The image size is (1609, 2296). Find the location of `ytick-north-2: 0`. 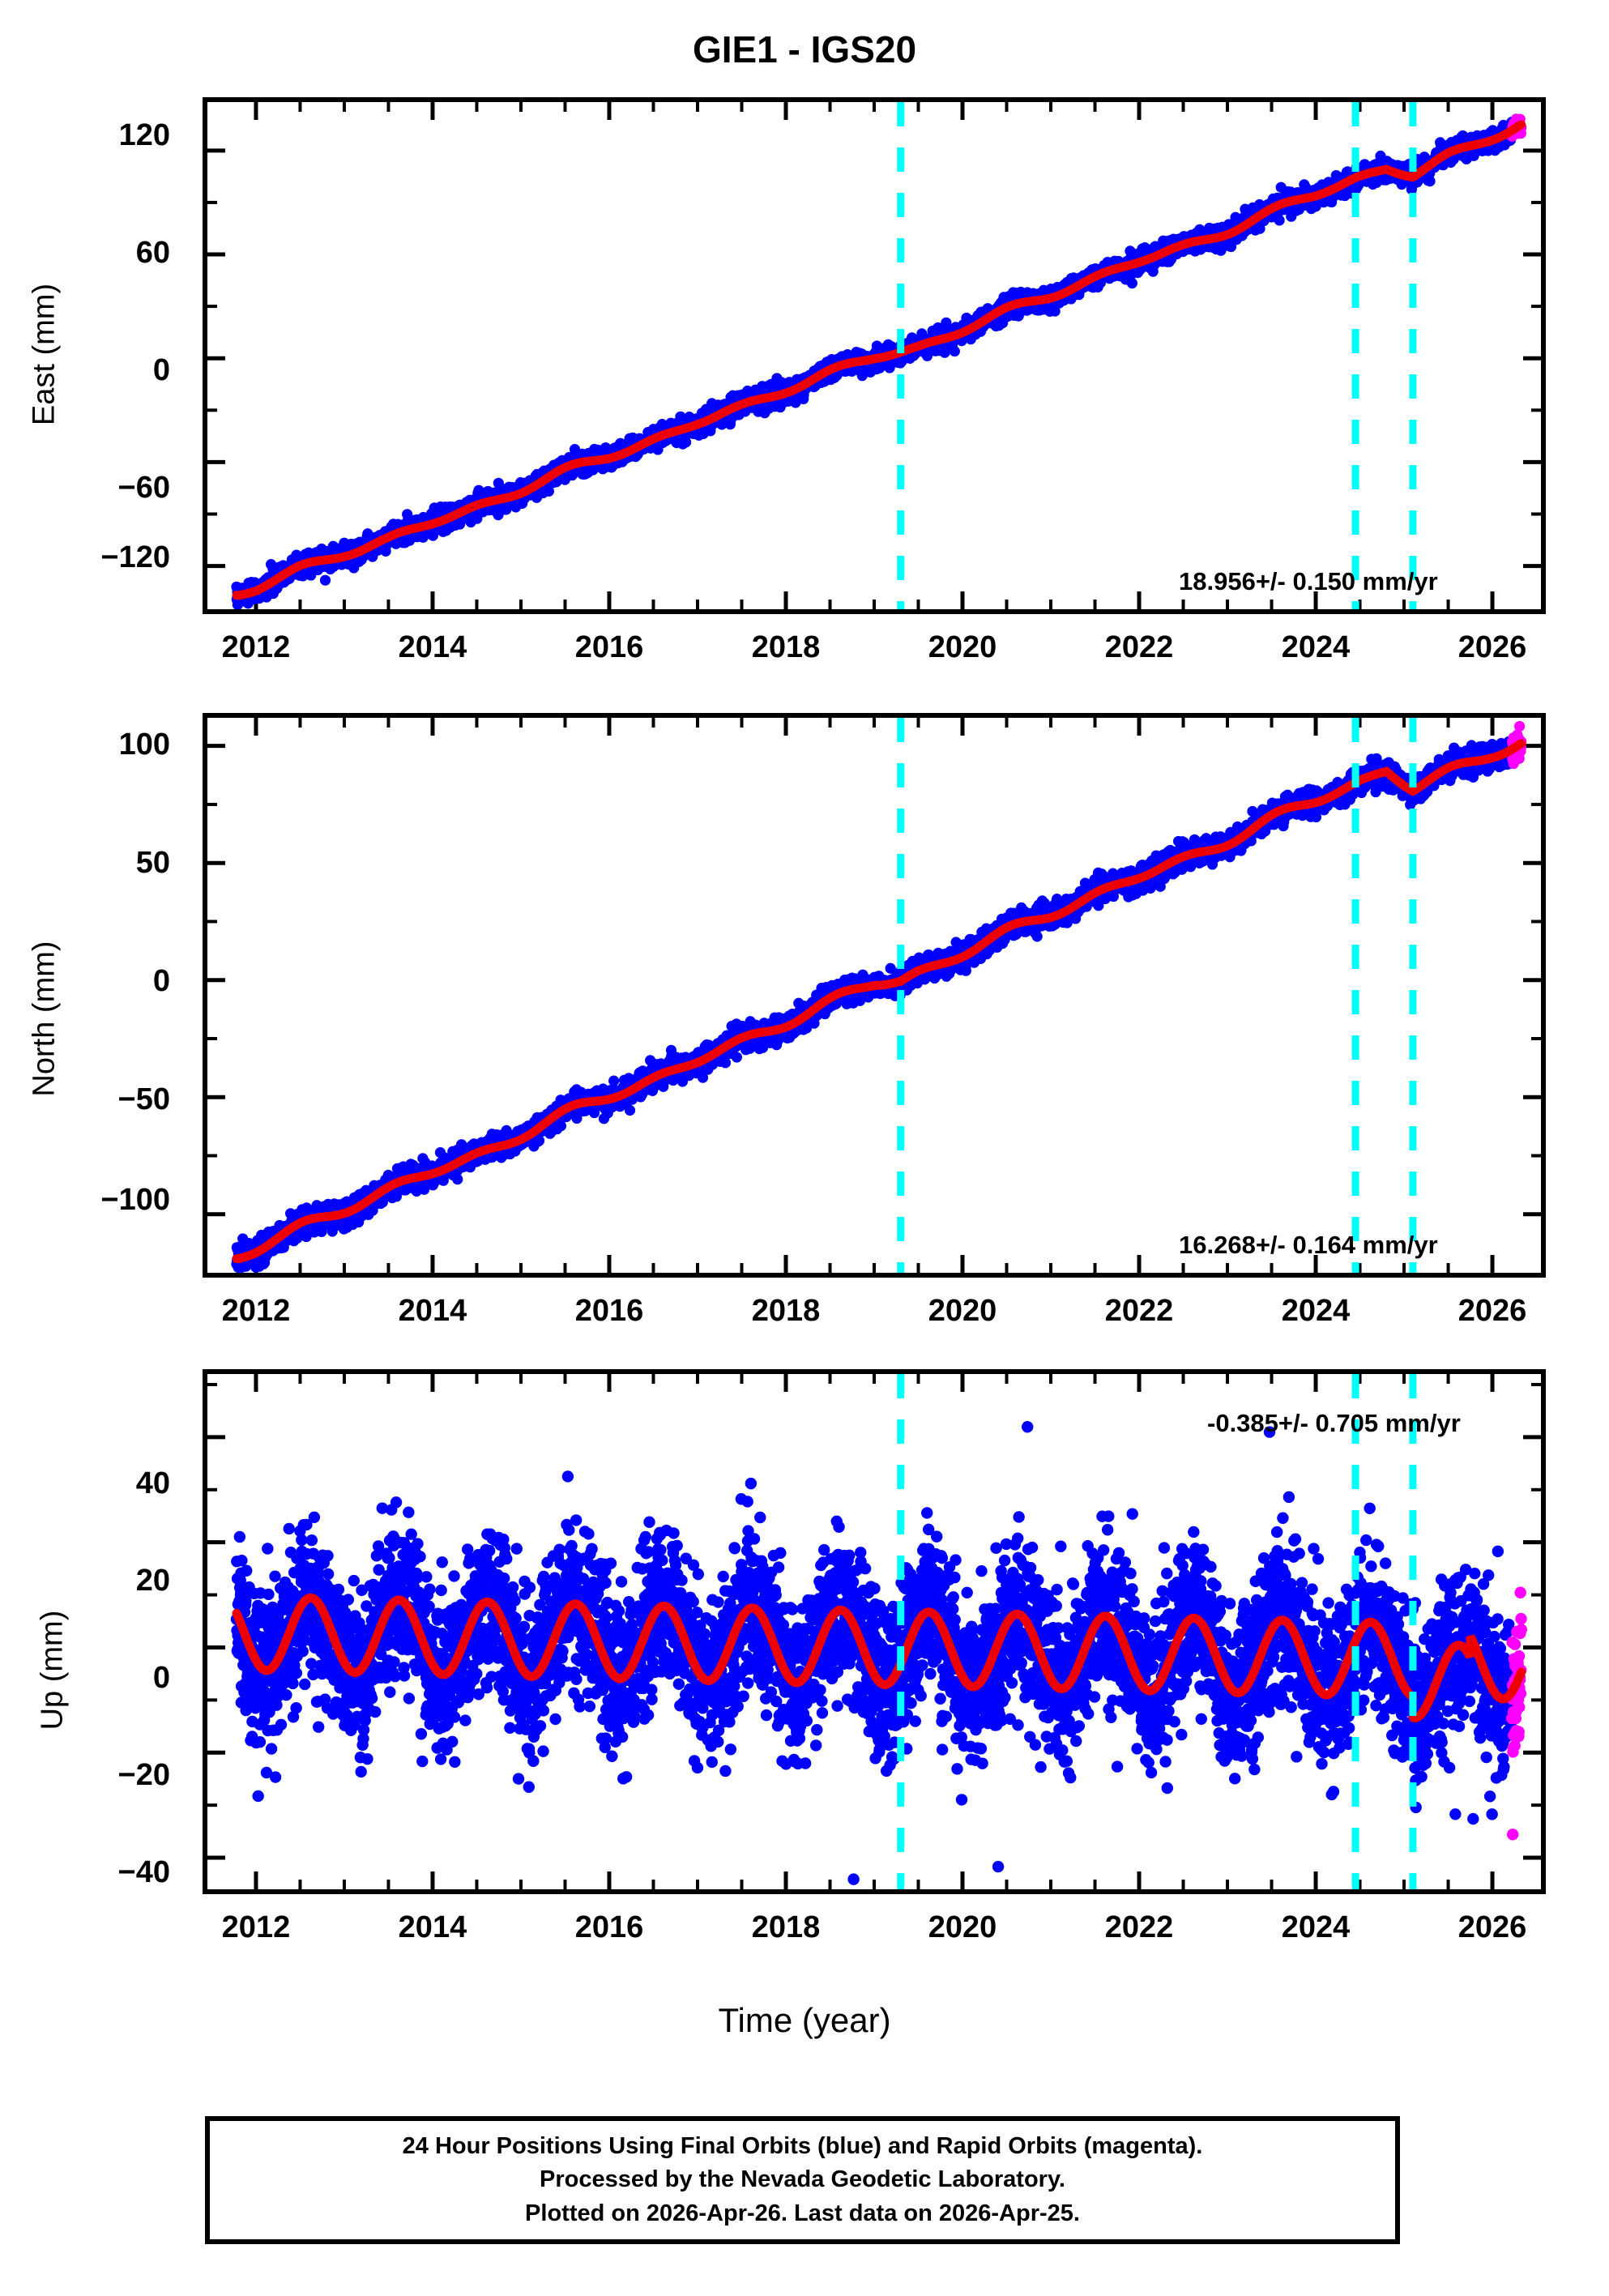

ytick-north-2: 0 is located at coordinates (161, 981).